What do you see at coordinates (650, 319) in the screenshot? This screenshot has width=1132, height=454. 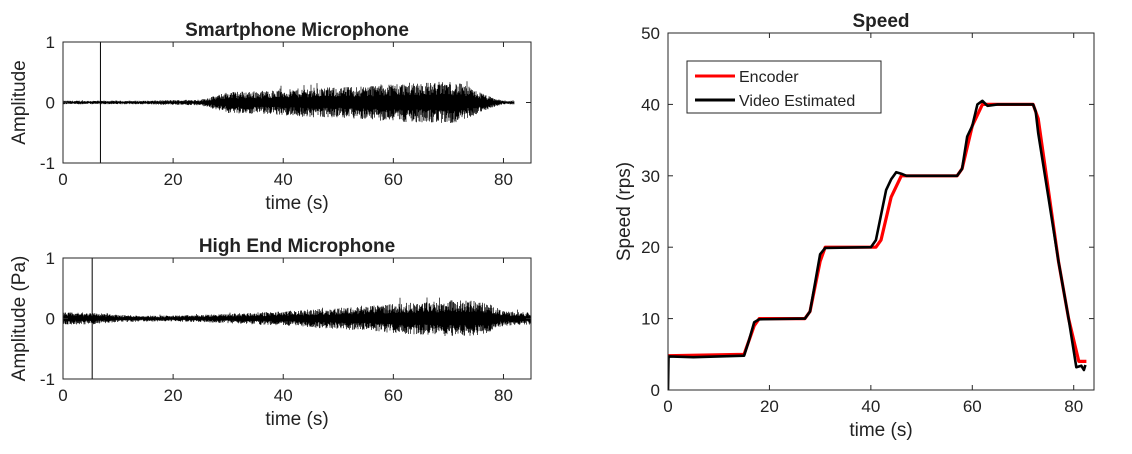 I see `y-tick-label: 10` at bounding box center [650, 319].